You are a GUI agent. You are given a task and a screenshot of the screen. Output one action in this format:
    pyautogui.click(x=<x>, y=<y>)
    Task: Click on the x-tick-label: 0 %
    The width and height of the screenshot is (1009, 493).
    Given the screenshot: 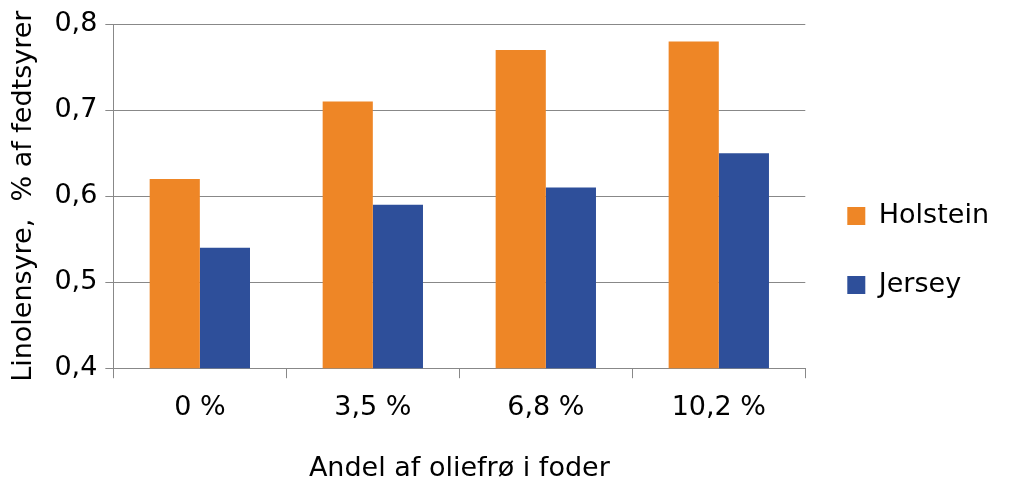 What is the action you would take?
    pyautogui.click(x=200, y=406)
    